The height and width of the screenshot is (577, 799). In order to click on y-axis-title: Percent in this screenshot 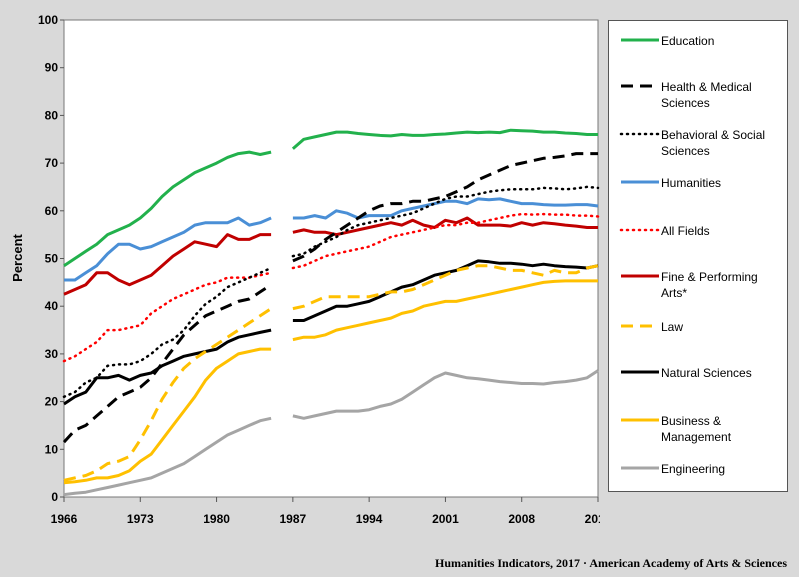, I will do `click(17, 257)`.